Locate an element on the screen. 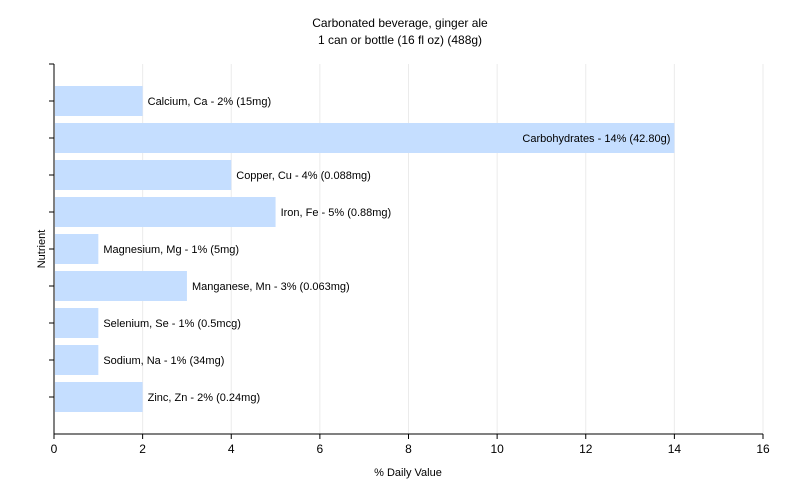  chart-title: Carbonated beverage, ginger ale is located at coordinates (400, 23).